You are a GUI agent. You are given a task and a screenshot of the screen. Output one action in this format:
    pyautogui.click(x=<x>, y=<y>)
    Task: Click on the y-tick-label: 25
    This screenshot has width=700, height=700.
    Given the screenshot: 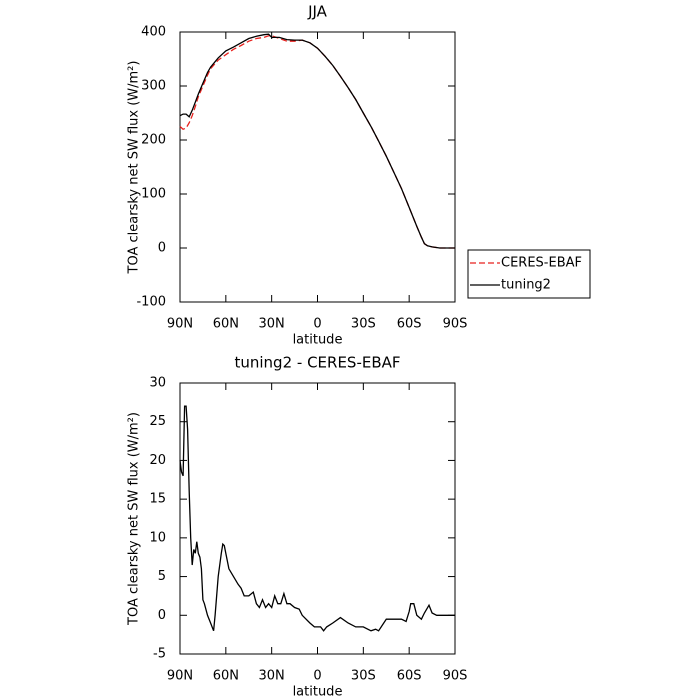 What is the action you would take?
    pyautogui.click(x=157, y=421)
    